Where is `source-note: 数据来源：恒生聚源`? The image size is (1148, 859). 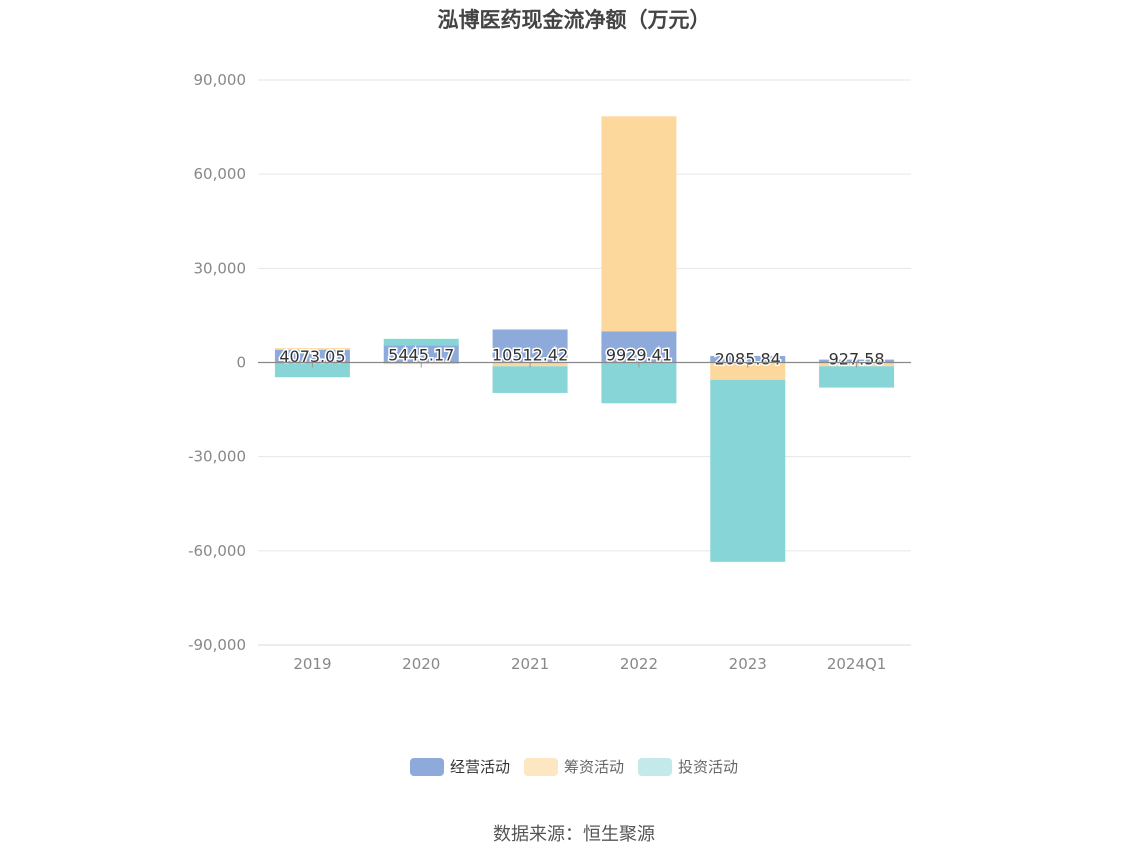
source-note: 数据来源：恒生聚源 is located at coordinates (574, 834).